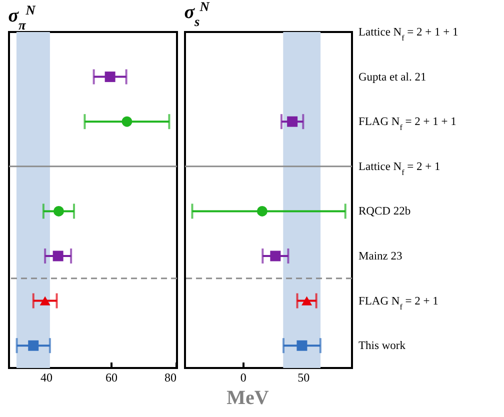  Describe the element at coordinates (112, 377) in the screenshot. I see `x-tick-label: 60` at that location.